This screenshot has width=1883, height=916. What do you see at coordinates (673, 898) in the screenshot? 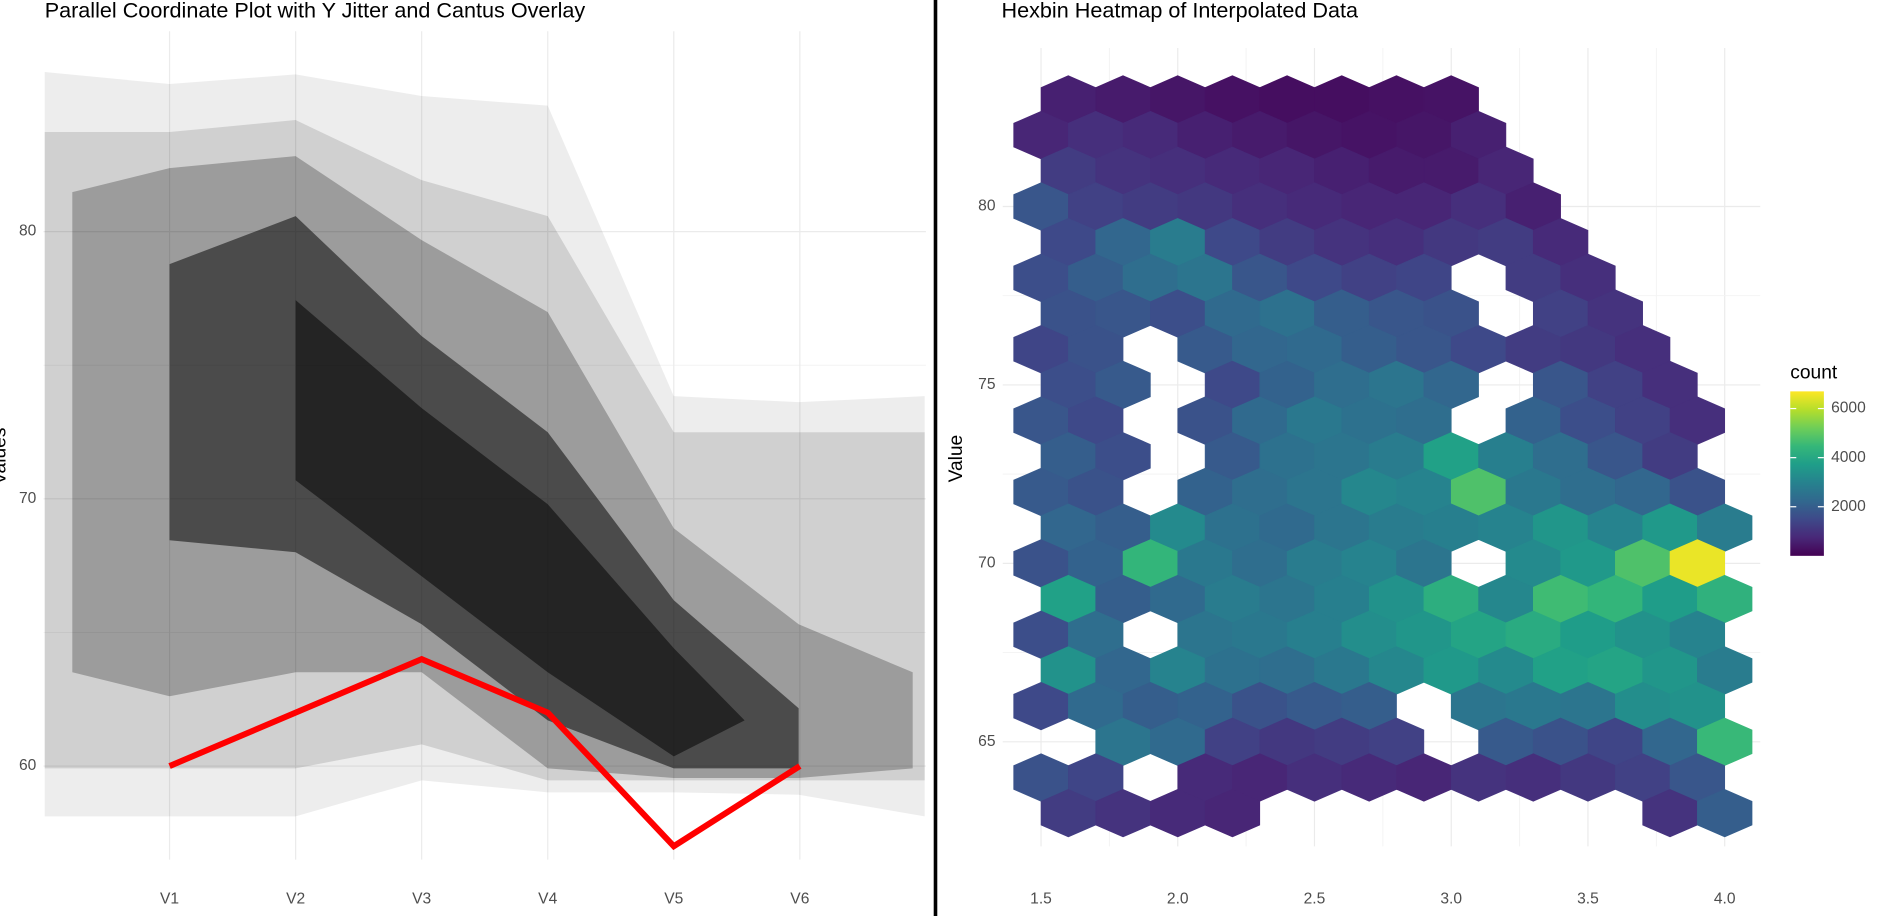
I see `x-tick-label: V5` at bounding box center [673, 898].